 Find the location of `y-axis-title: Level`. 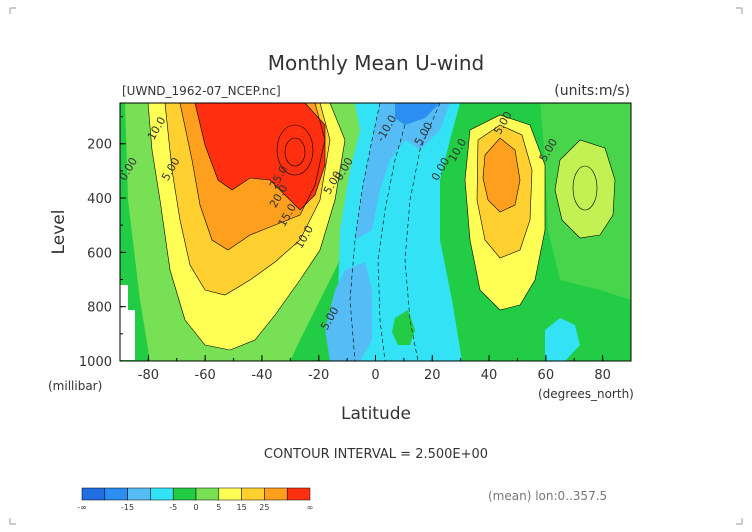

y-axis-title: Level is located at coordinates (59, 232).